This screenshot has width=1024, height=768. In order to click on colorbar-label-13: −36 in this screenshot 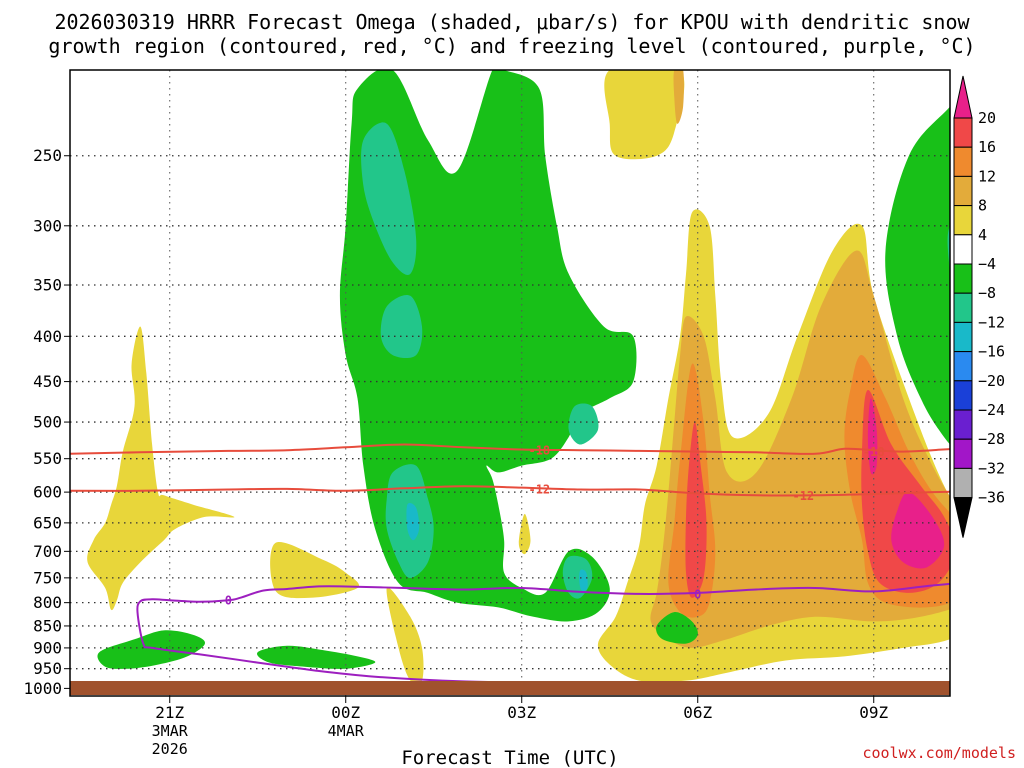, I will do `click(991, 498)`.